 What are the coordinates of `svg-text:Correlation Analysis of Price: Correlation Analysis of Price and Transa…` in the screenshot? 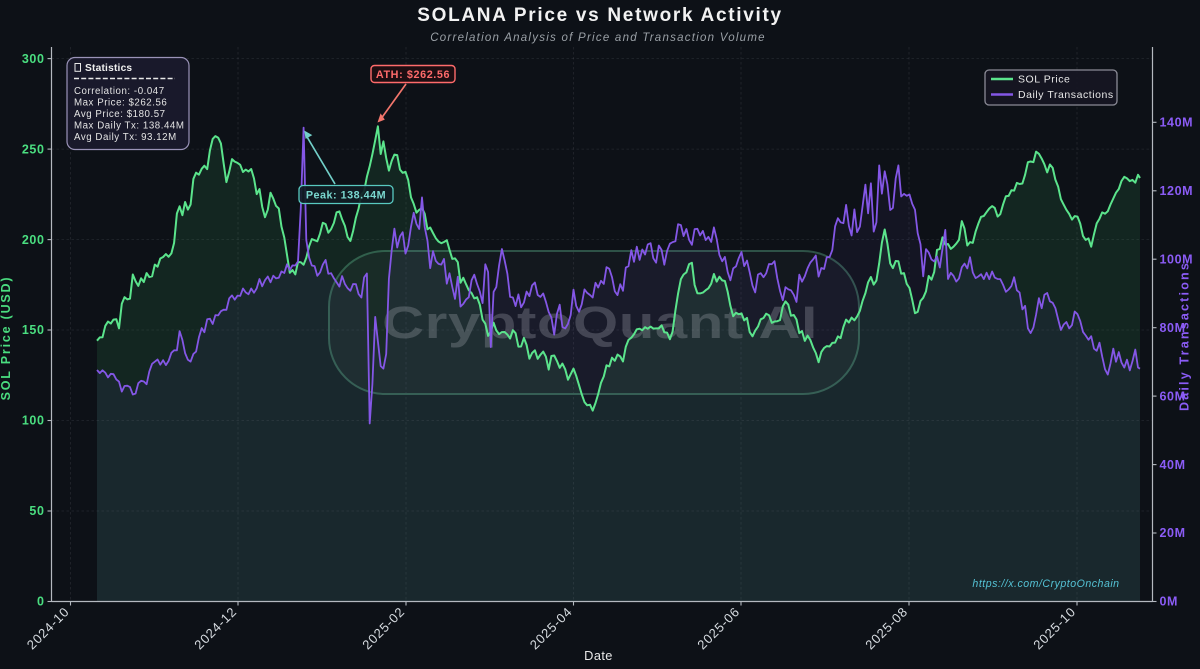 It's located at (598, 38).